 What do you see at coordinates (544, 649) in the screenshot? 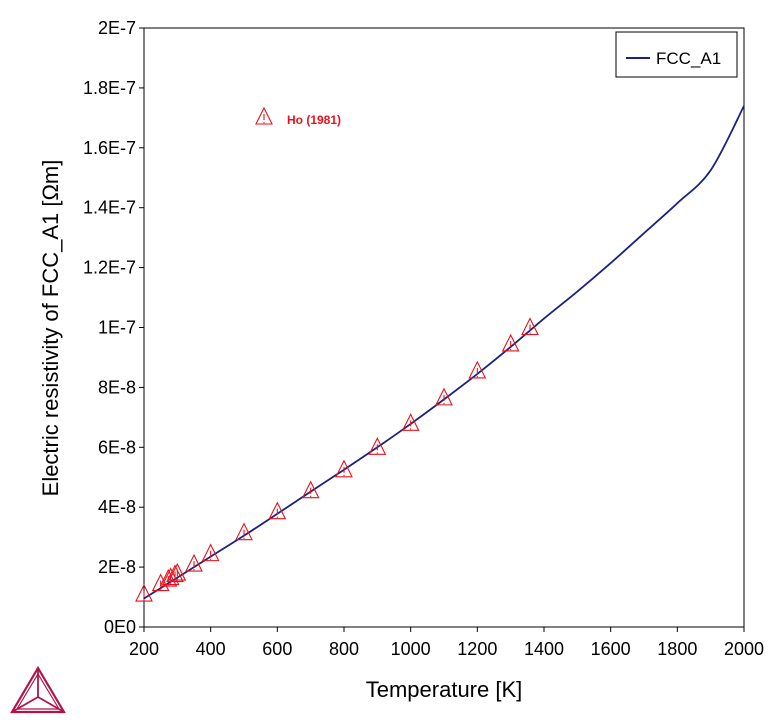
I see `x-tick-label: 1400` at bounding box center [544, 649].